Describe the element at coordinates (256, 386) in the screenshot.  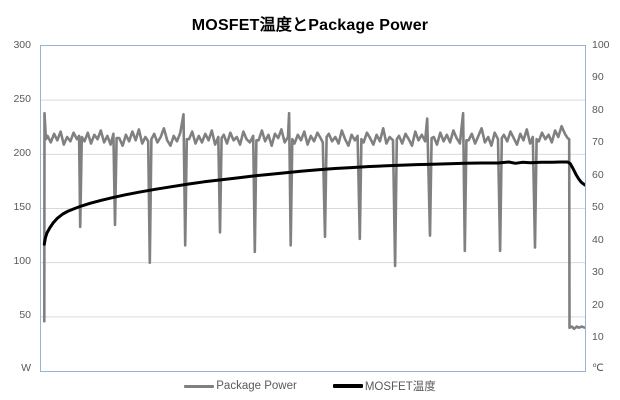
I see `legend-label-package-power: Package Power` at that location.